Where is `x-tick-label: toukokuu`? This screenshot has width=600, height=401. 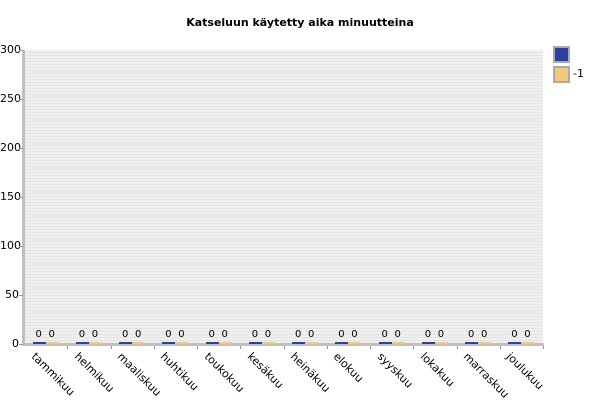 x-tick-label: toukokuu is located at coordinates (224, 373).